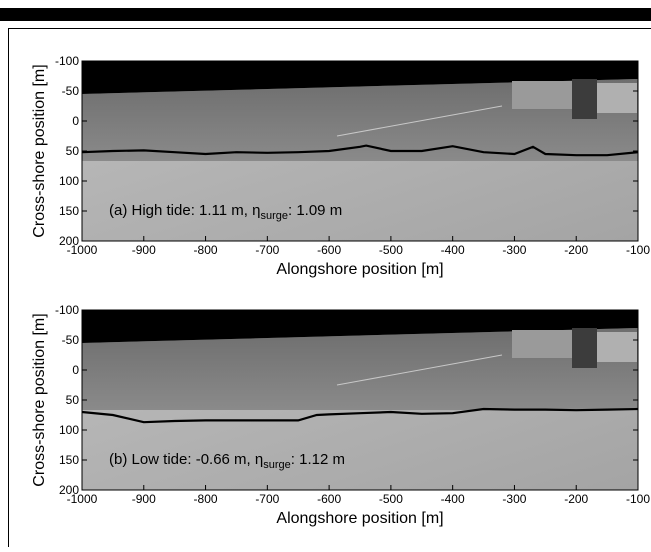 The height and width of the screenshot is (552, 651). What do you see at coordinates (186, 459) in the screenshot?
I see `annotation-part: (b) Low tide: -0.66 m, η` at bounding box center [186, 459].